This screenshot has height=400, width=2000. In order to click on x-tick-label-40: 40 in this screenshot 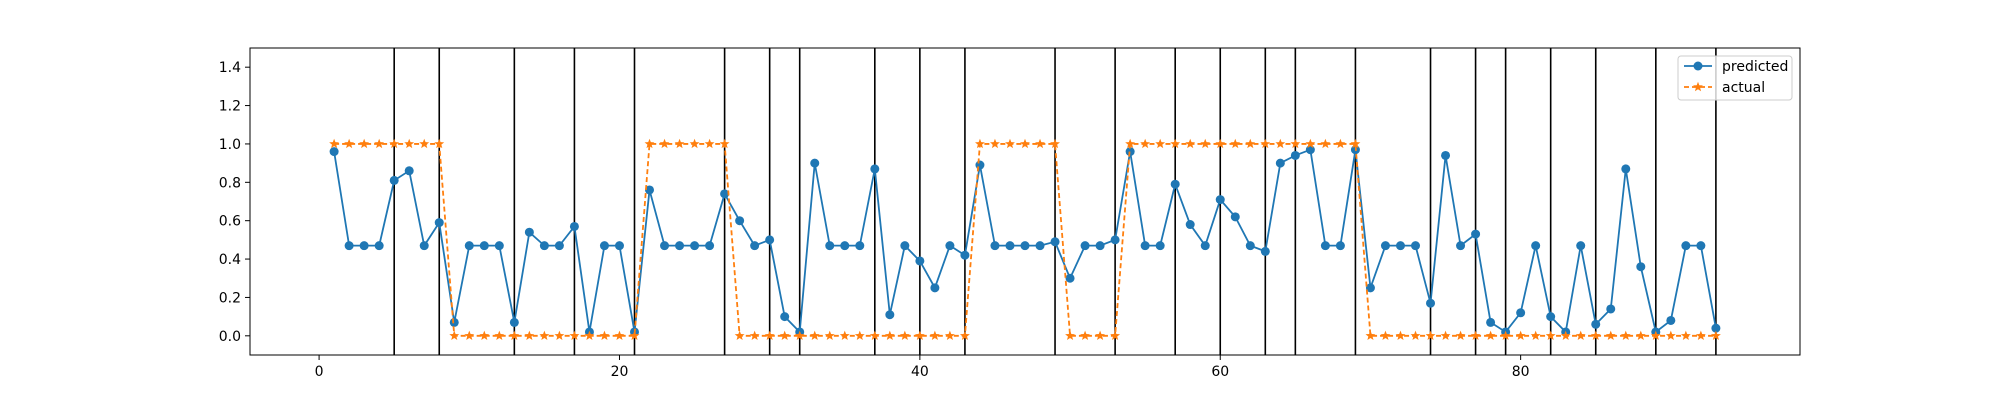, I will do `click(920, 372)`.